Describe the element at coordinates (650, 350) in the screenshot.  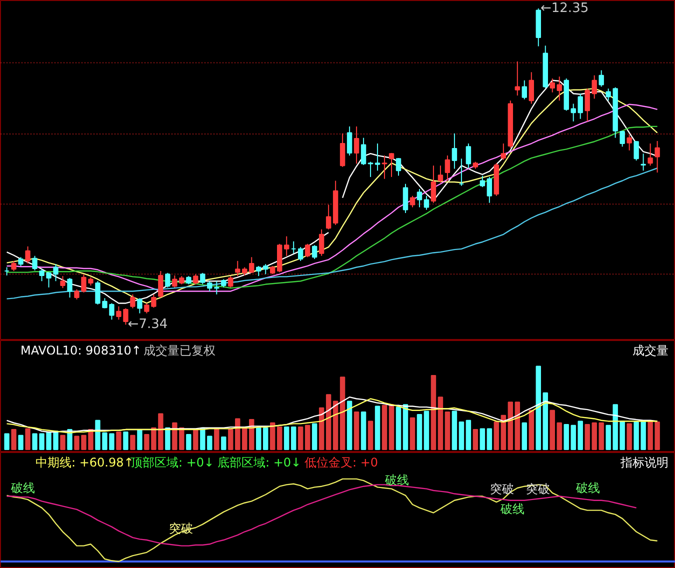
I see `text: 成交量` at that location.